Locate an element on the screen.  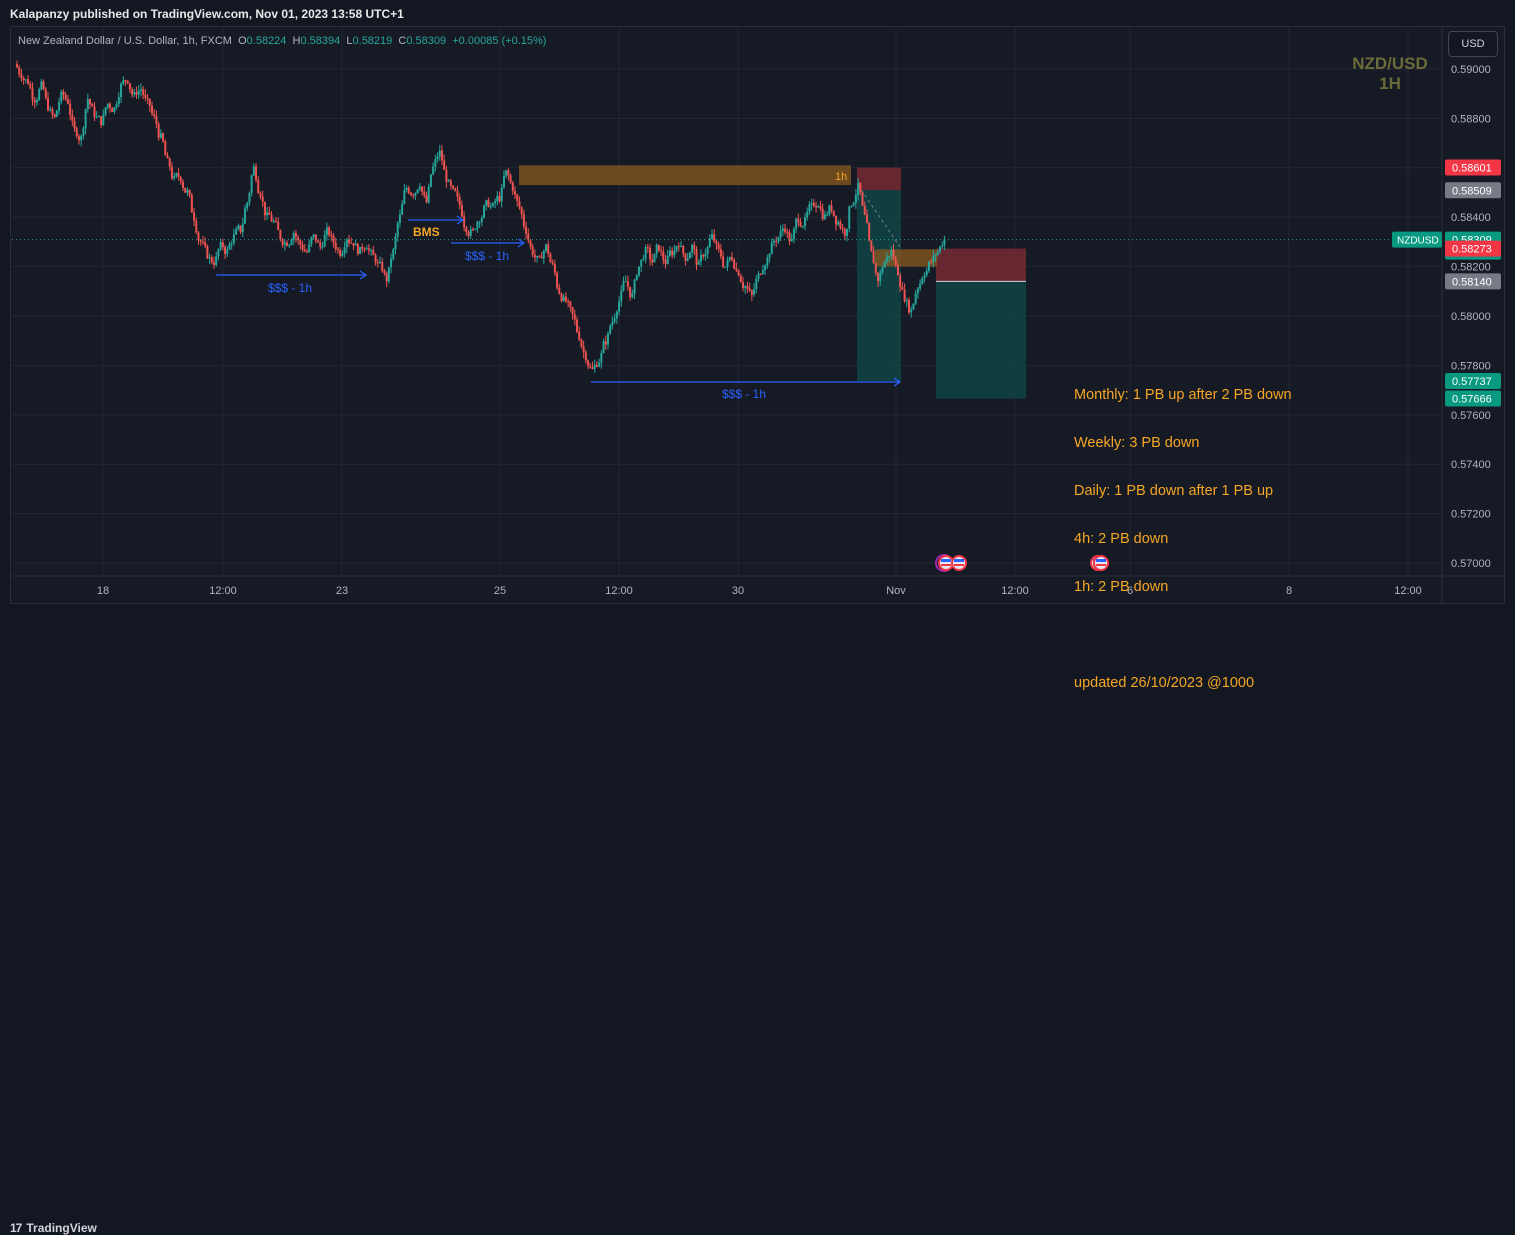
high-label: H is located at coordinates (296, 41).